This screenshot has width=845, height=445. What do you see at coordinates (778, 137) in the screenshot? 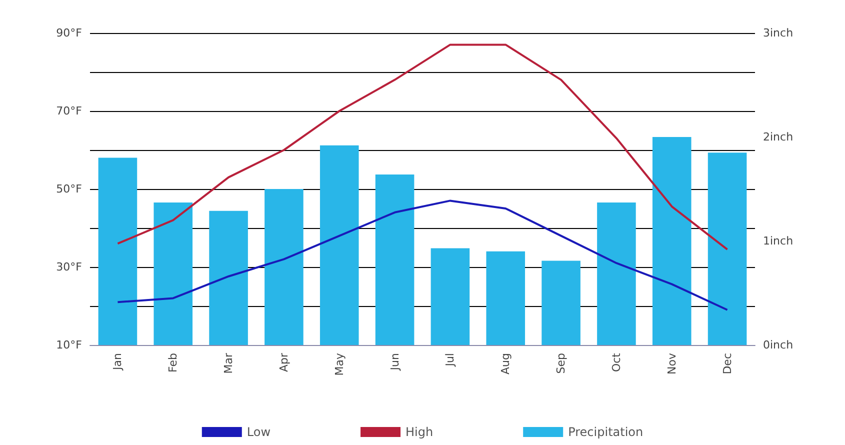
I see `y2-tick-label: 2inch` at bounding box center [778, 137].